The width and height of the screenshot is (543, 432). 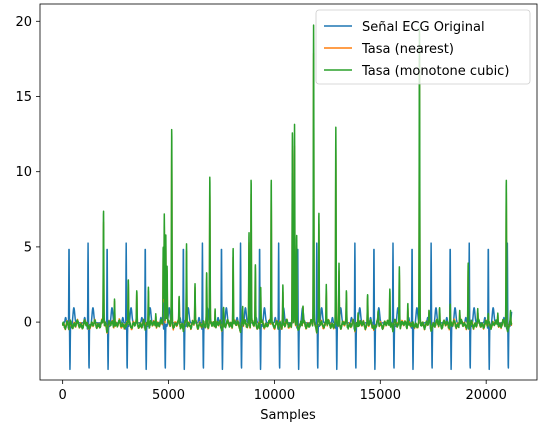 What do you see at coordinates (435, 71) in the screenshot?
I see `legend-label-cubic: Tasa (monotone cubic)` at bounding box center [435, 71].